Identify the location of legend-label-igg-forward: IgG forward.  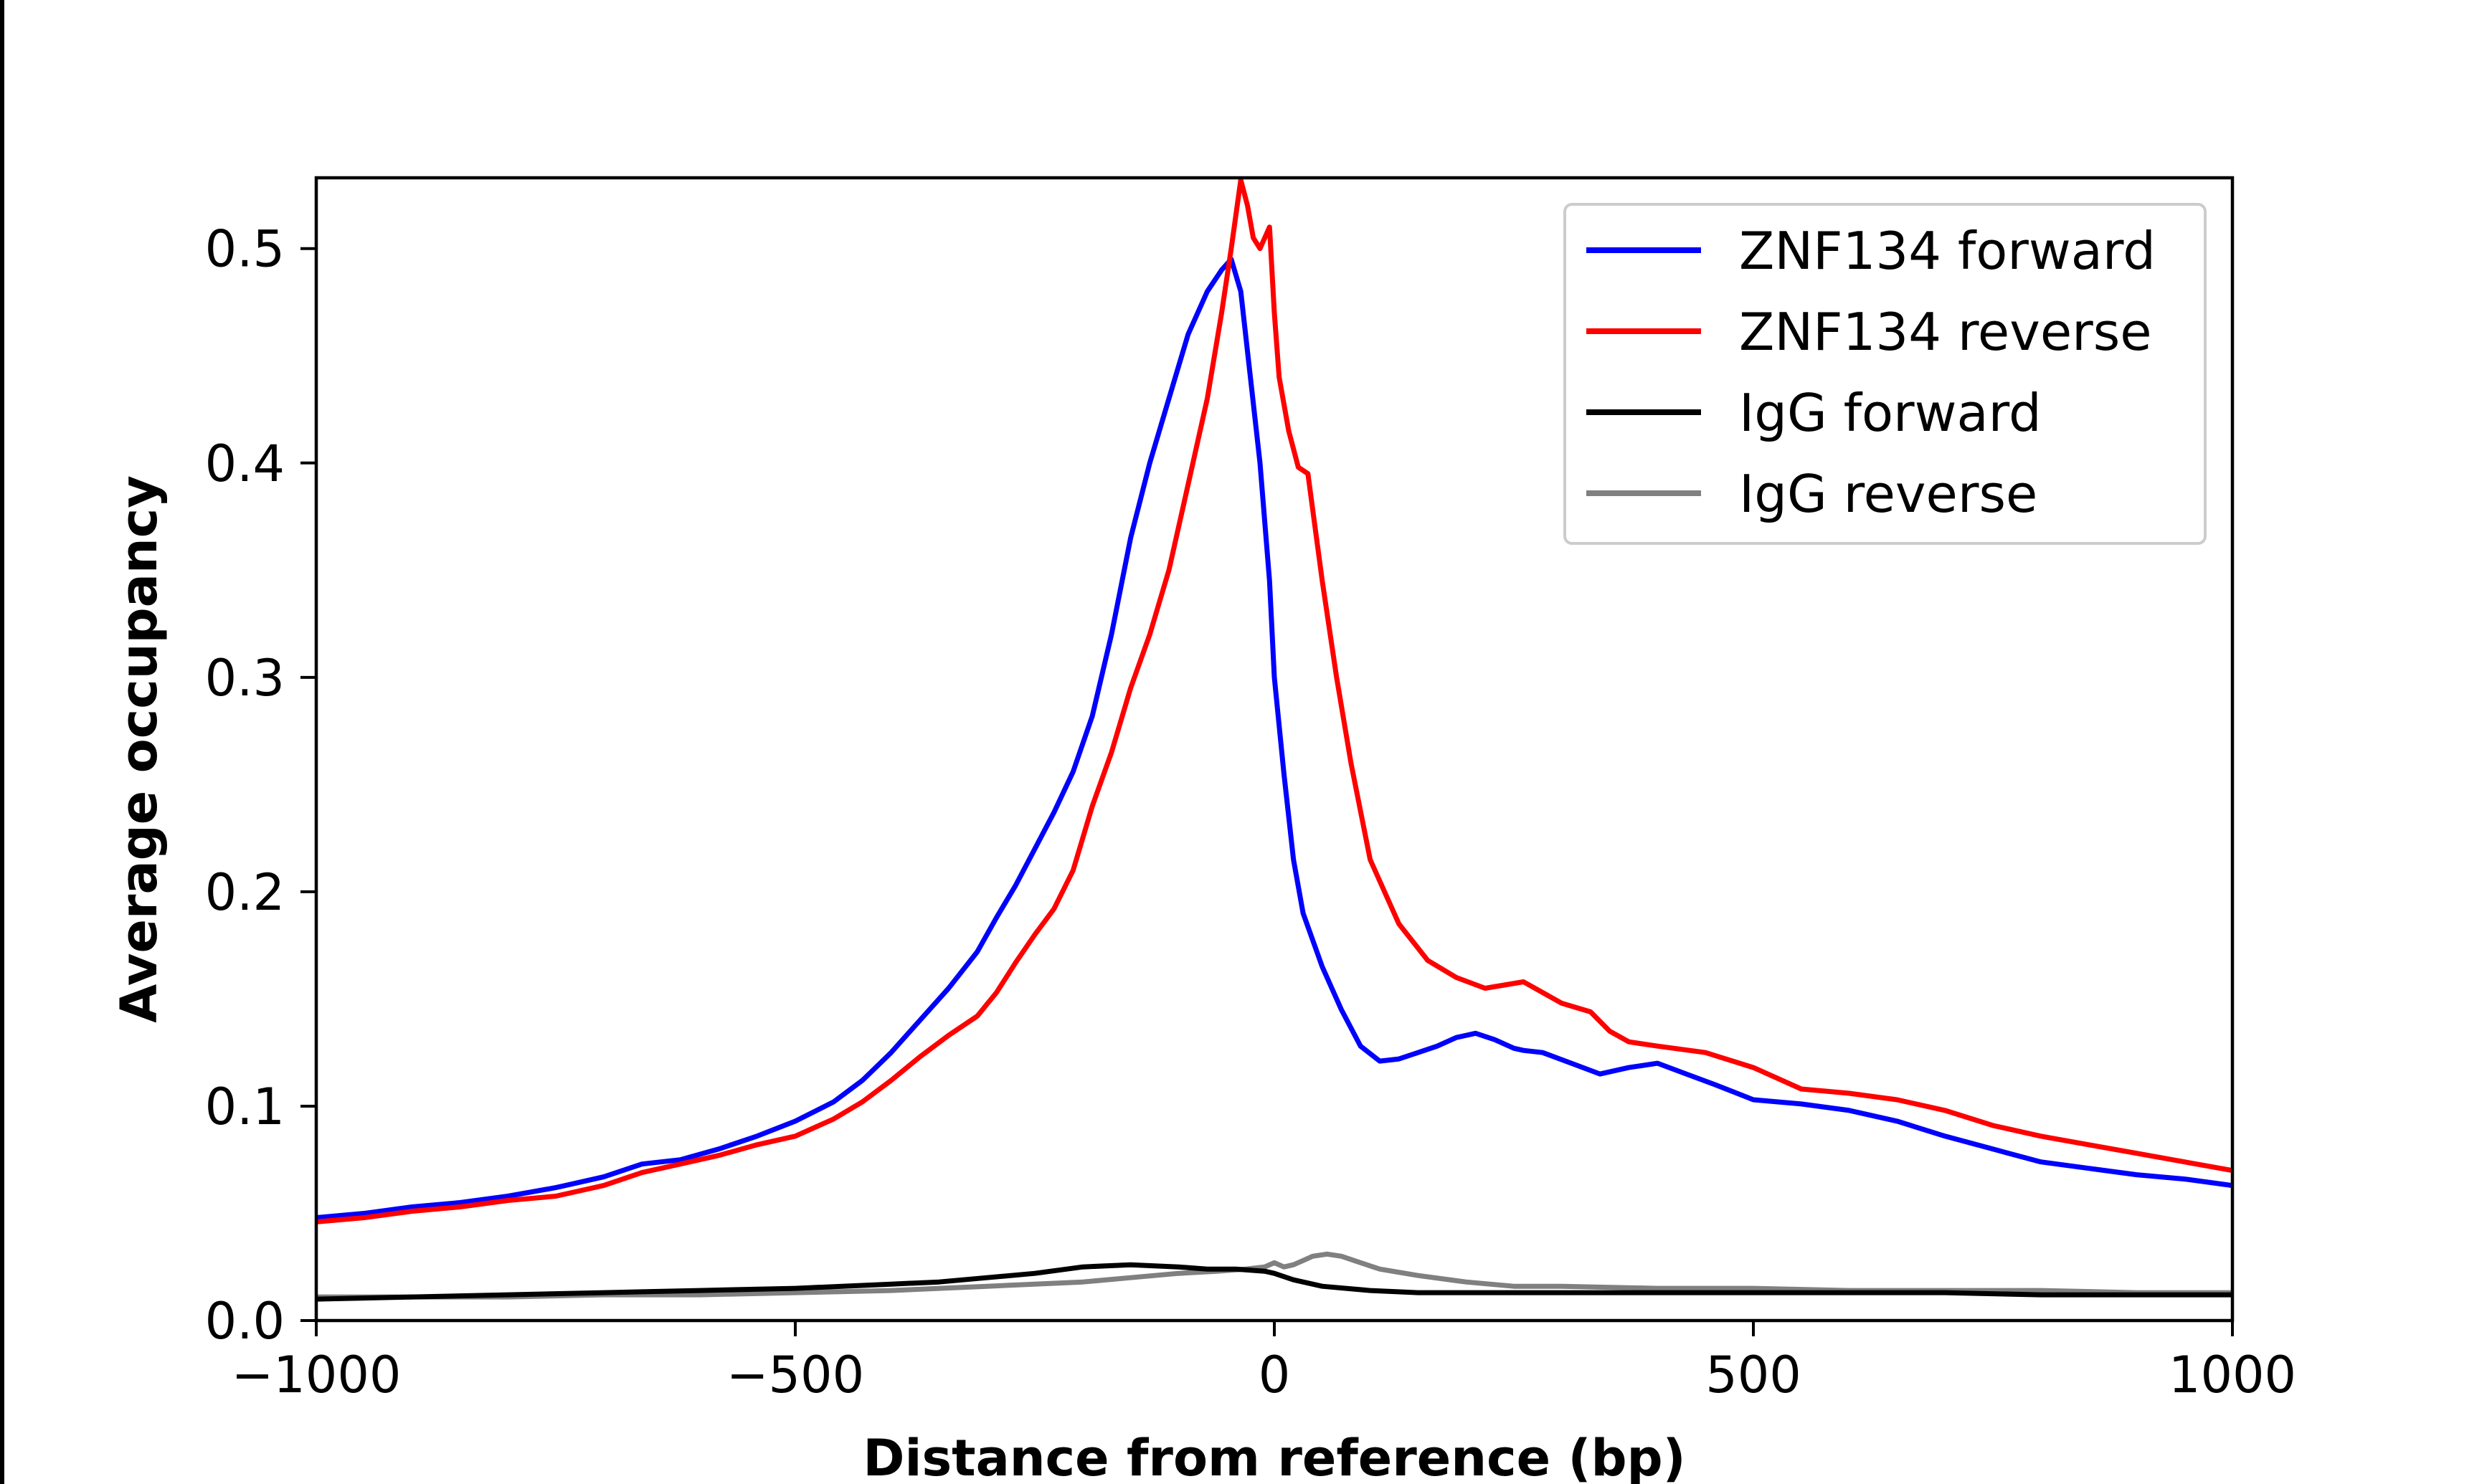
(1891, 413).